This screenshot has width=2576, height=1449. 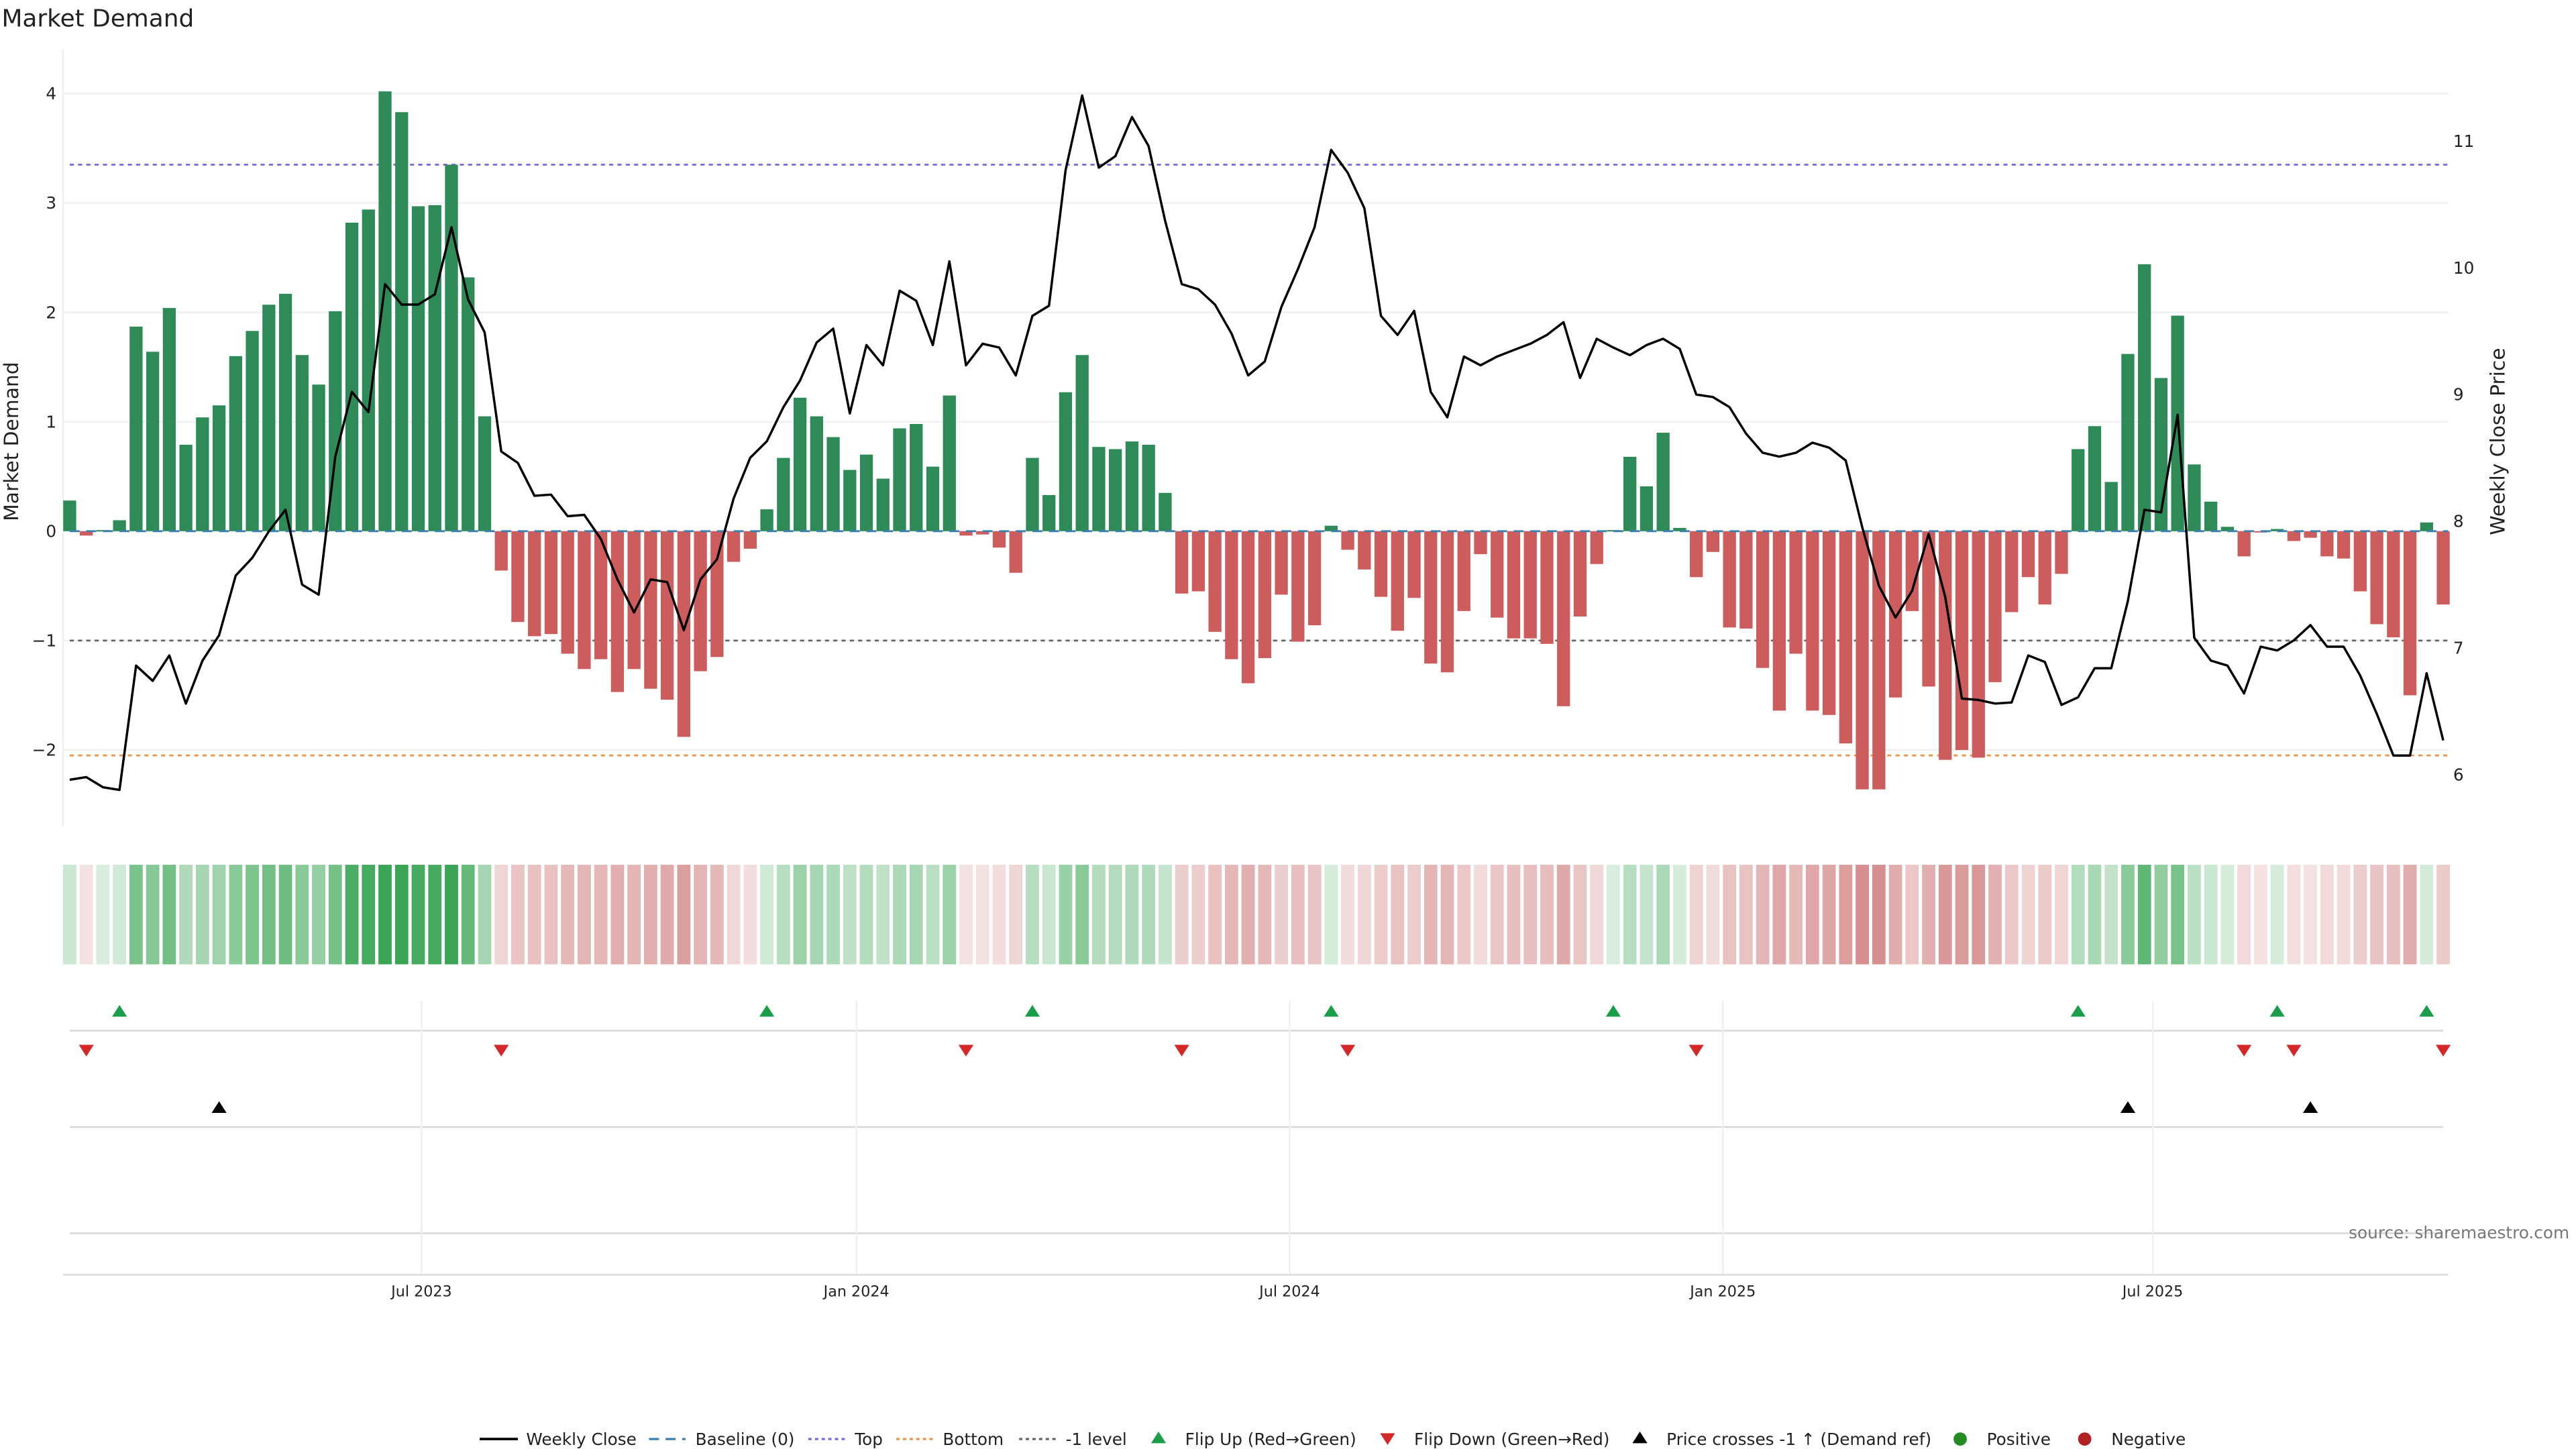 What do you see at coordinates (1158, 1438) in the screenshot?
I see `legend-swatch-triangle-up` at bounding box center [1158, 1438].